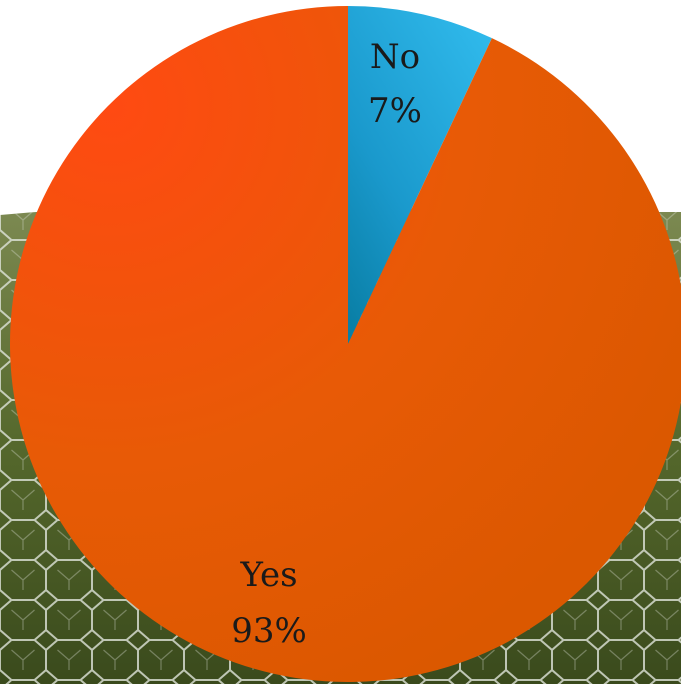  What do you see at coordinates (395, 57) in the screenshot?
I see `slice-label-no: No` at bounding box center [395, 57].